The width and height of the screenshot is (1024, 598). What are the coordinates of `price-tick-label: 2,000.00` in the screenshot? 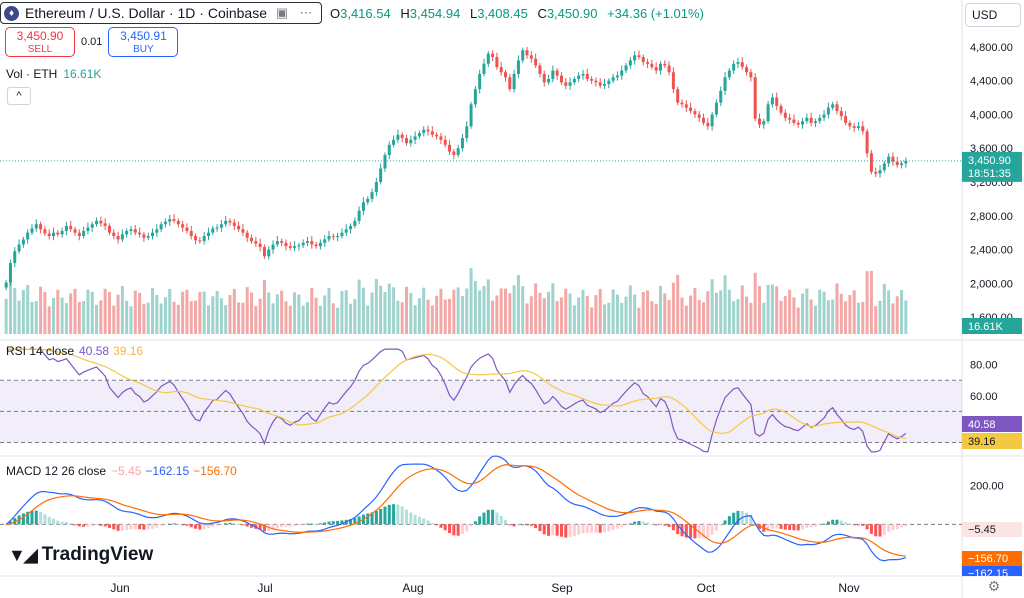 It's located at (991, 284).